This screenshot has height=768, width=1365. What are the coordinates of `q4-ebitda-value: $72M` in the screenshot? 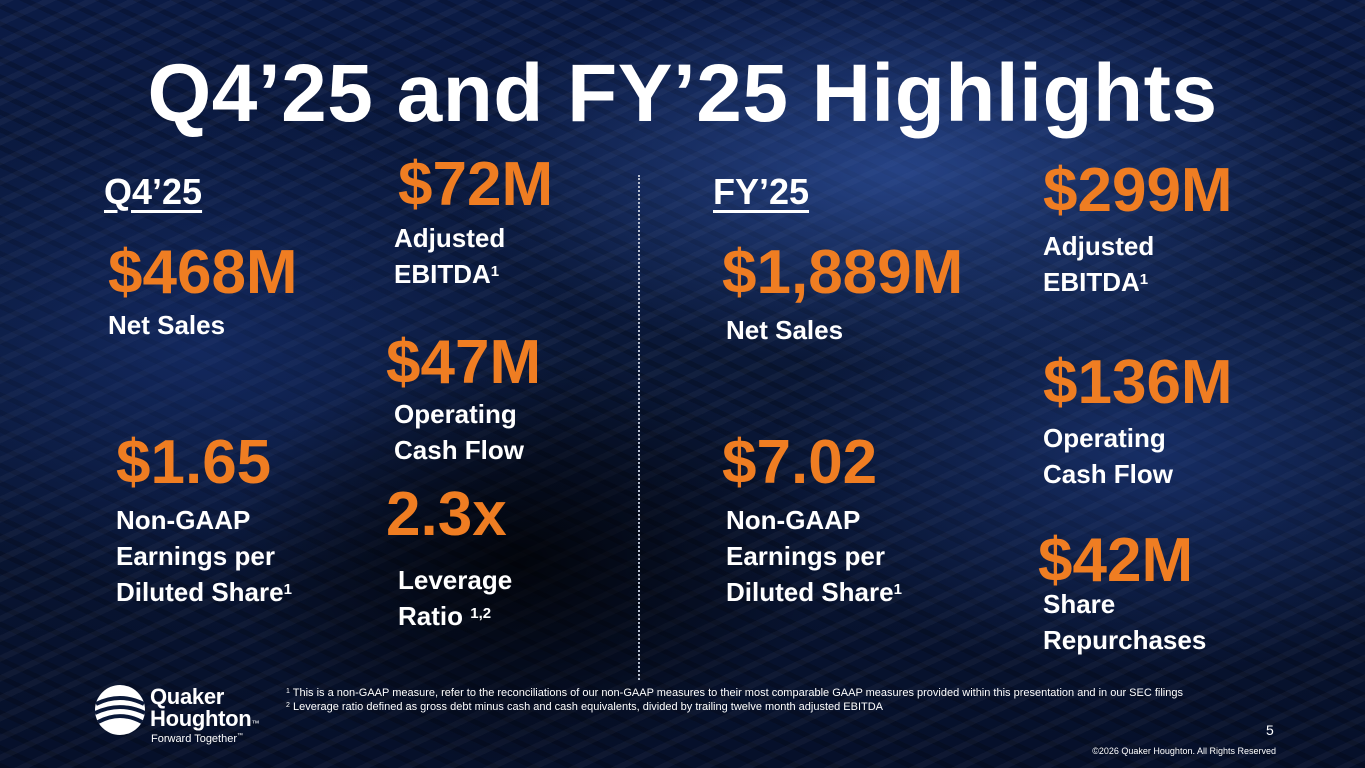 It's located at (476, 184).